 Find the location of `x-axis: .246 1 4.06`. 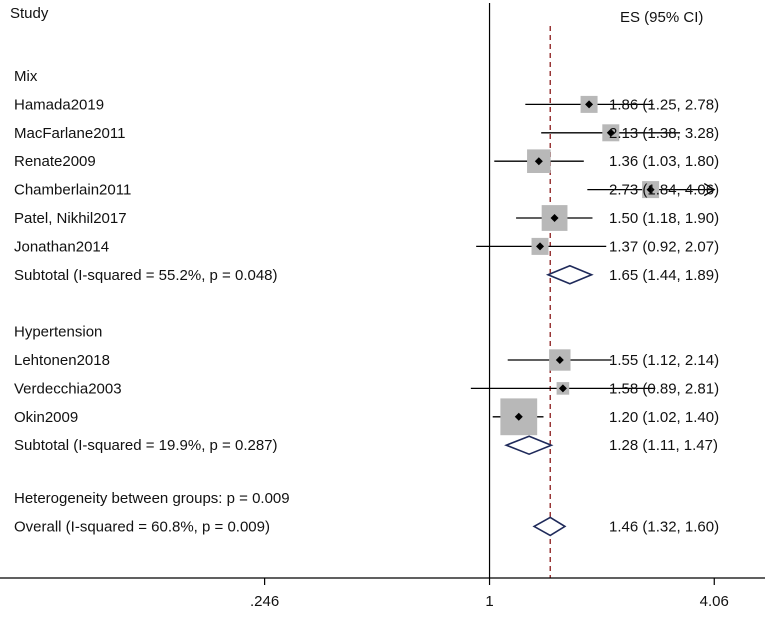

x-axis: .246 1 4.06 is located at coordinates (382, 593).